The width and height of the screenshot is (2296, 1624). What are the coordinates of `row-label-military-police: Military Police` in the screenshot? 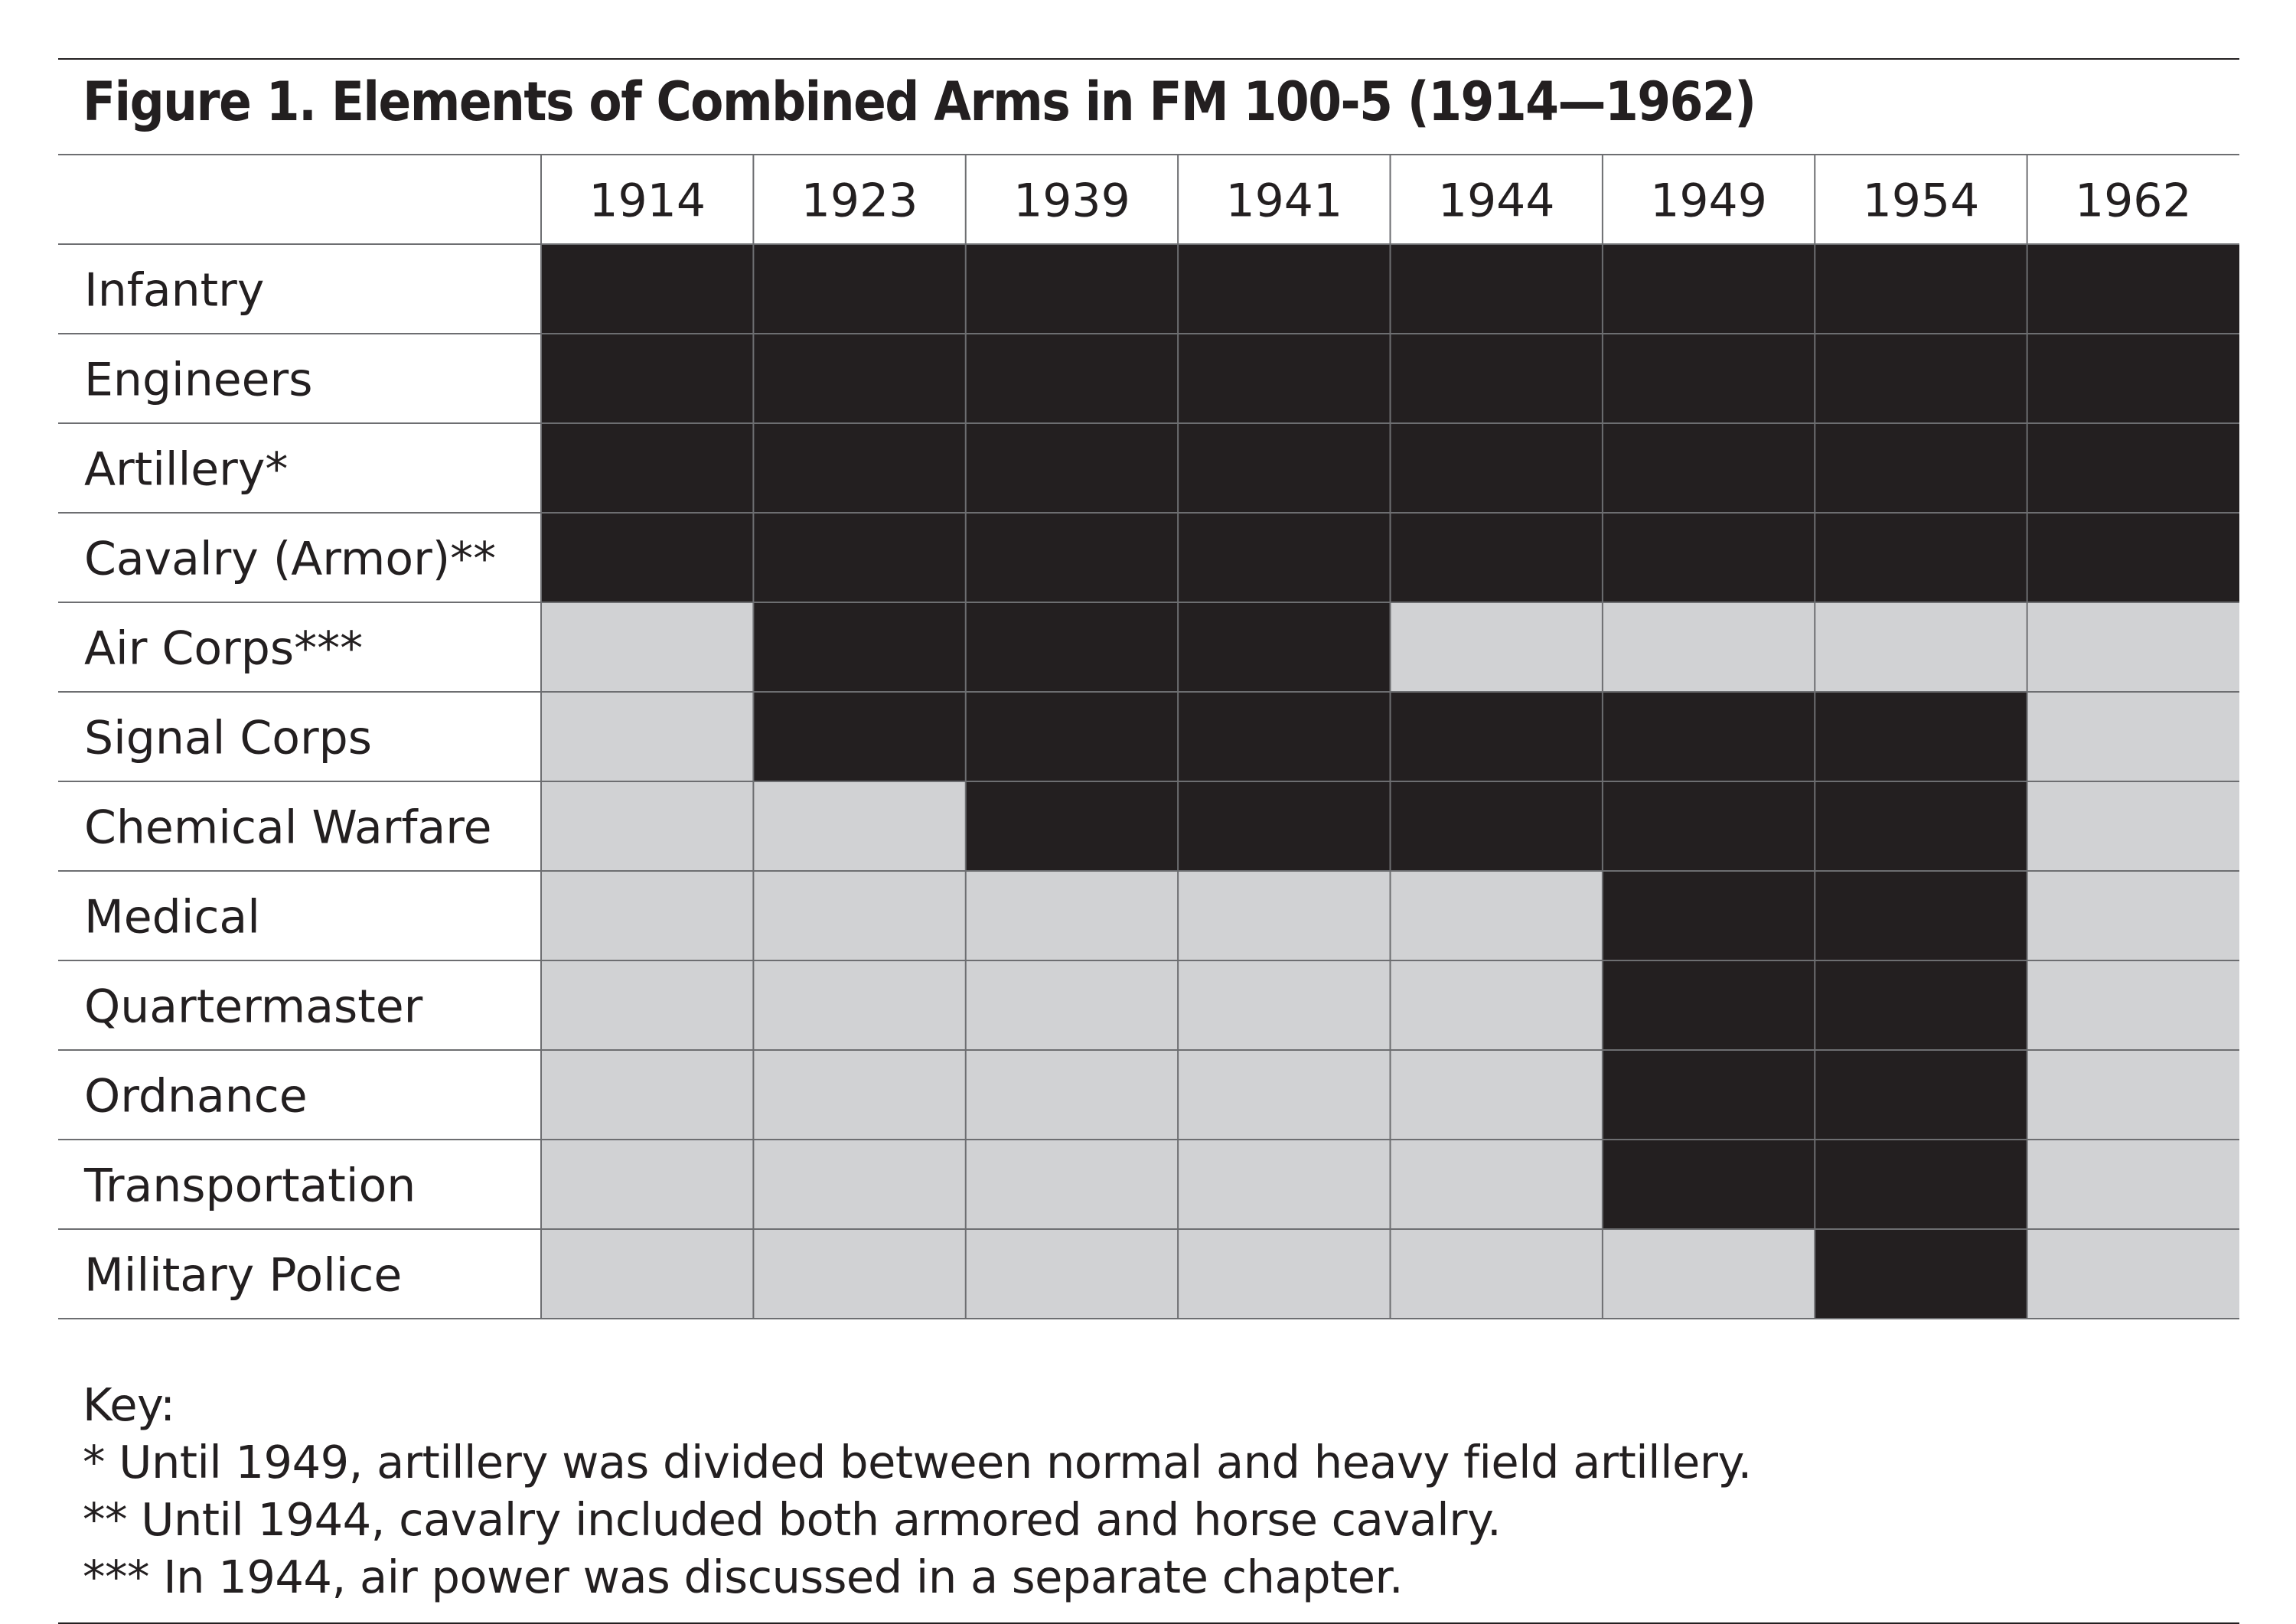 It's located at (243, 1276).